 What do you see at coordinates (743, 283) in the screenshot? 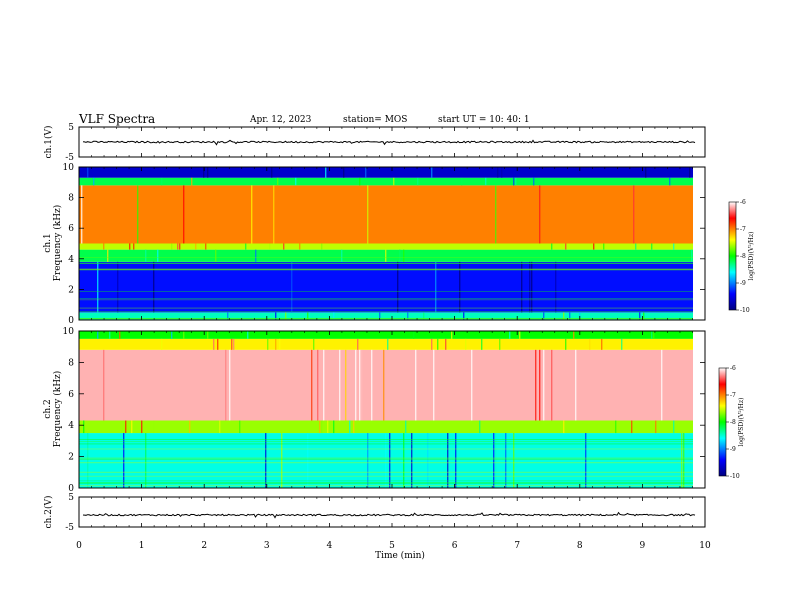
I see `colorbar-tick-label: -9` at bounding box center [743, 283].